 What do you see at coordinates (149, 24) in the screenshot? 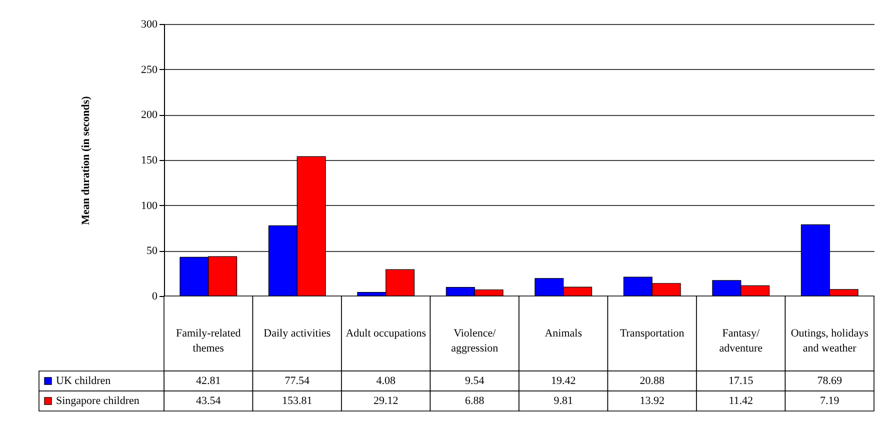
I see `y-tick-label: 300` at bounding box center [149, 24].